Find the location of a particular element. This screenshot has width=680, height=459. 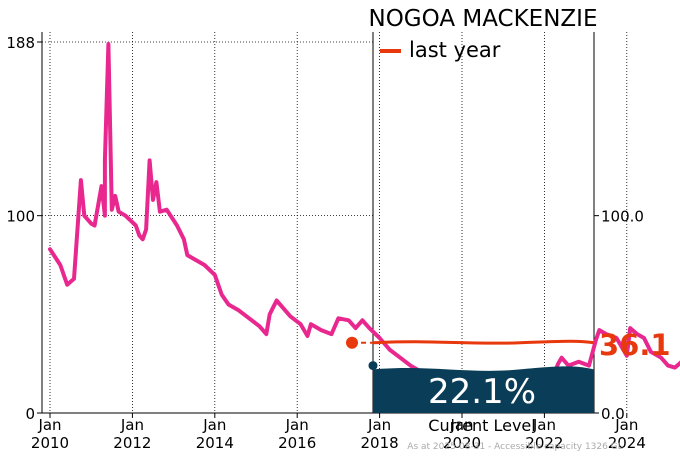

y-tick-label: 100 is located at coordinates (20, 217).